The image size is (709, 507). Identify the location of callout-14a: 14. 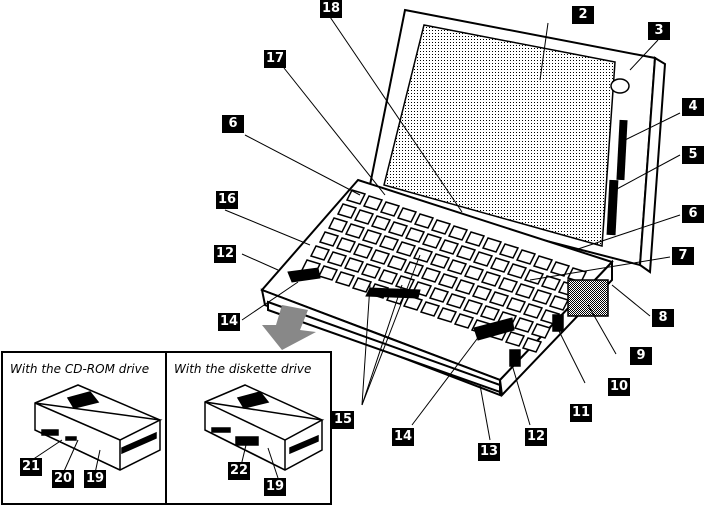
(229, 322).